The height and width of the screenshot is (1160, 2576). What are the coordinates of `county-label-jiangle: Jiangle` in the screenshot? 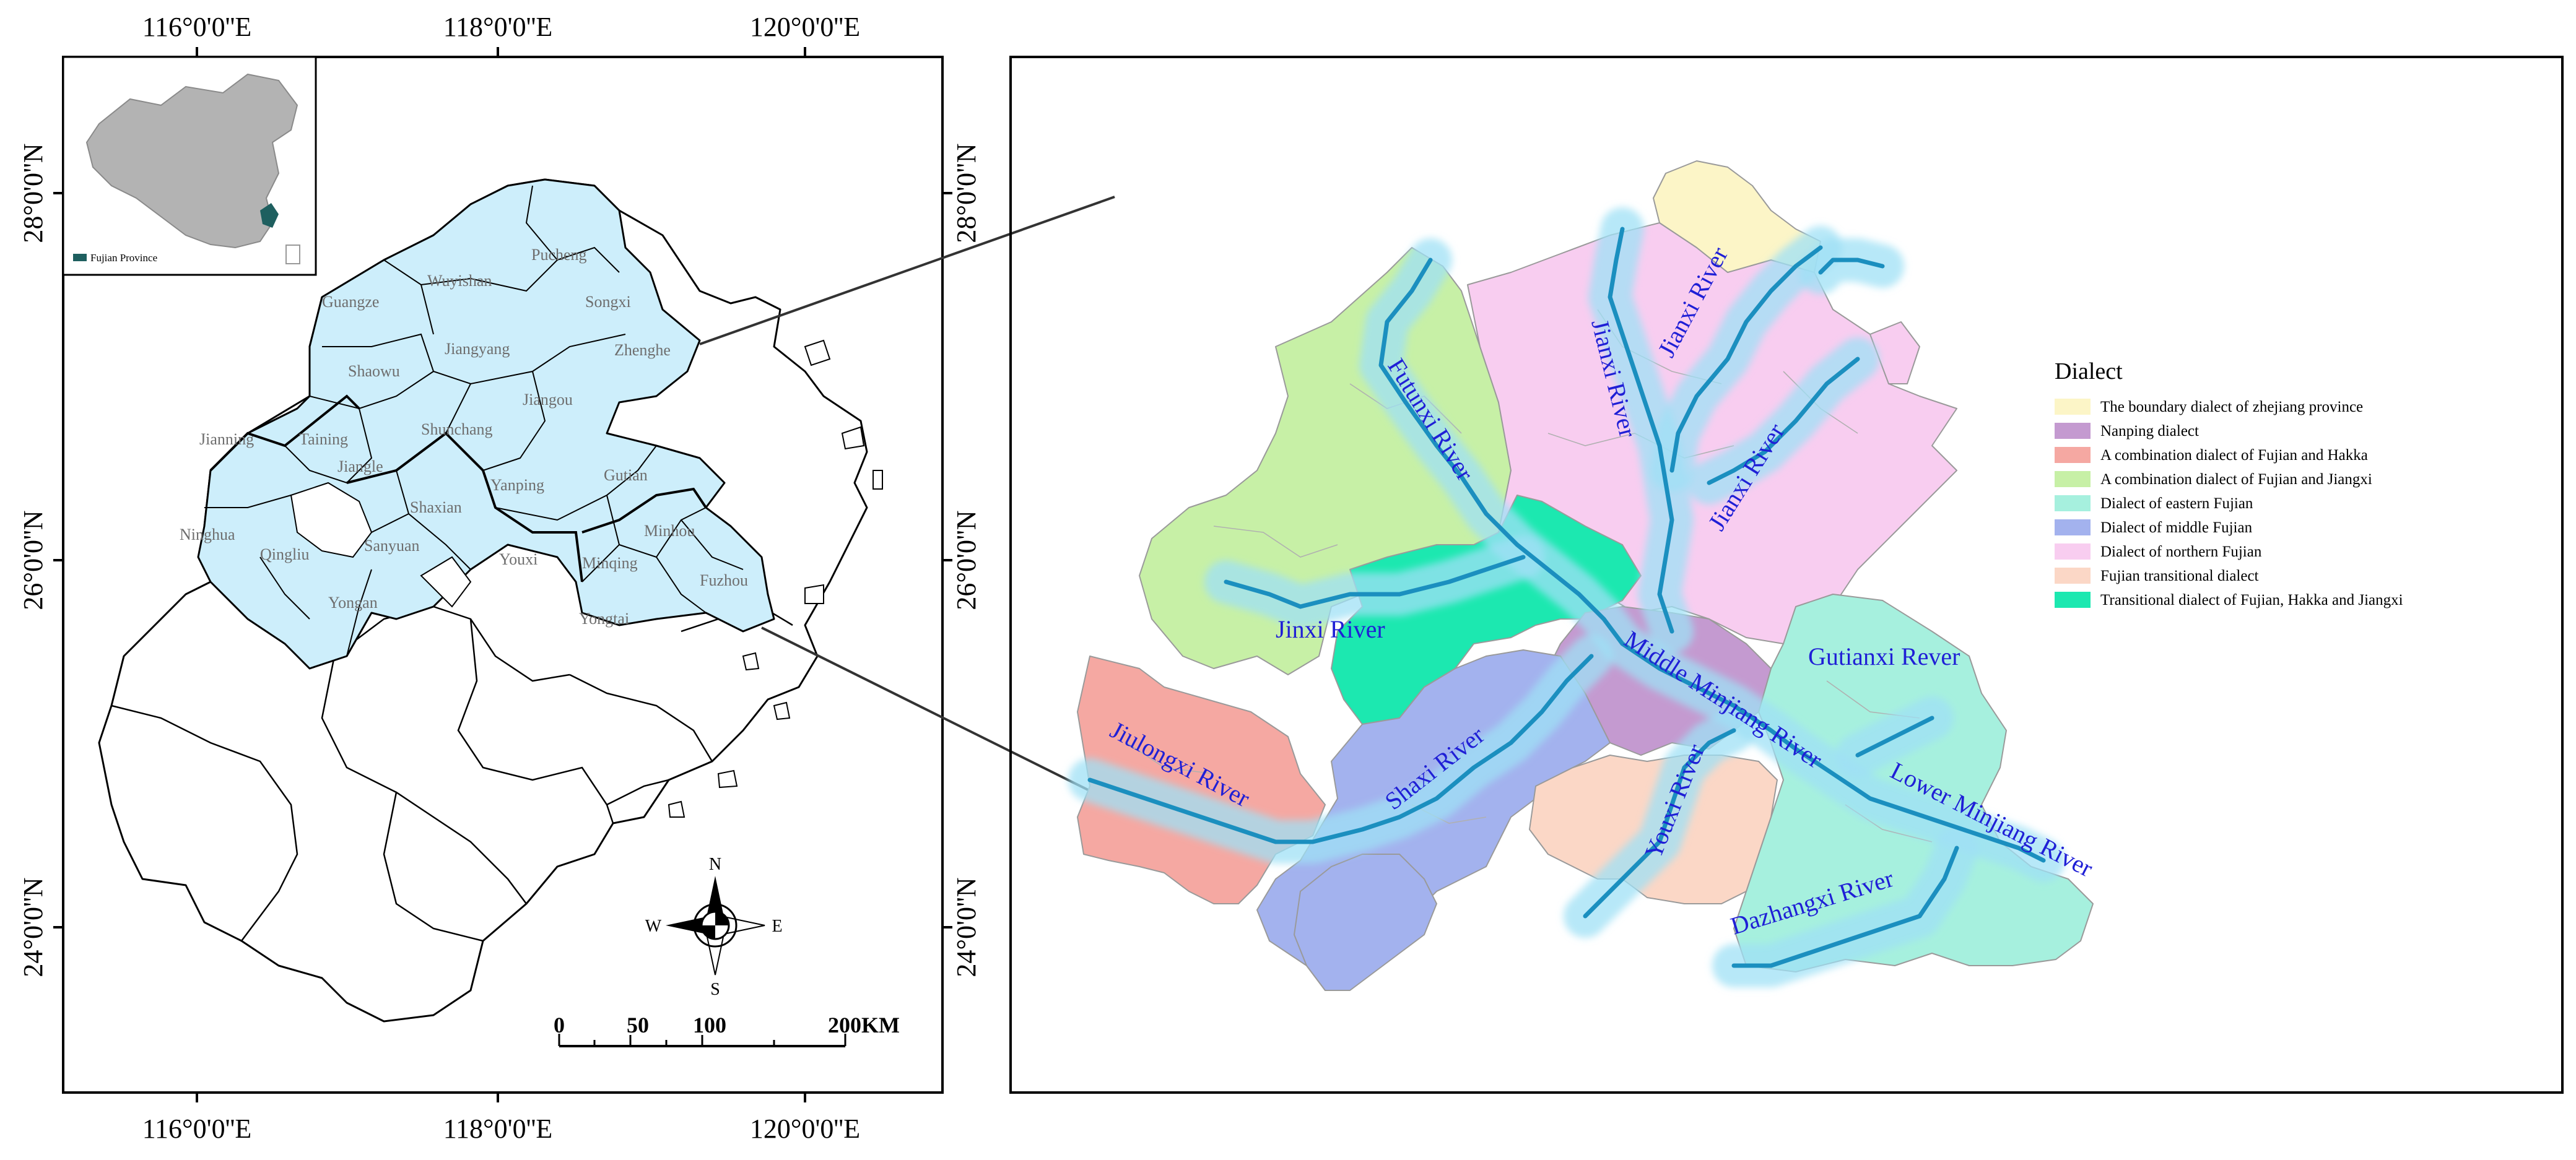 It's located at (360, 466).